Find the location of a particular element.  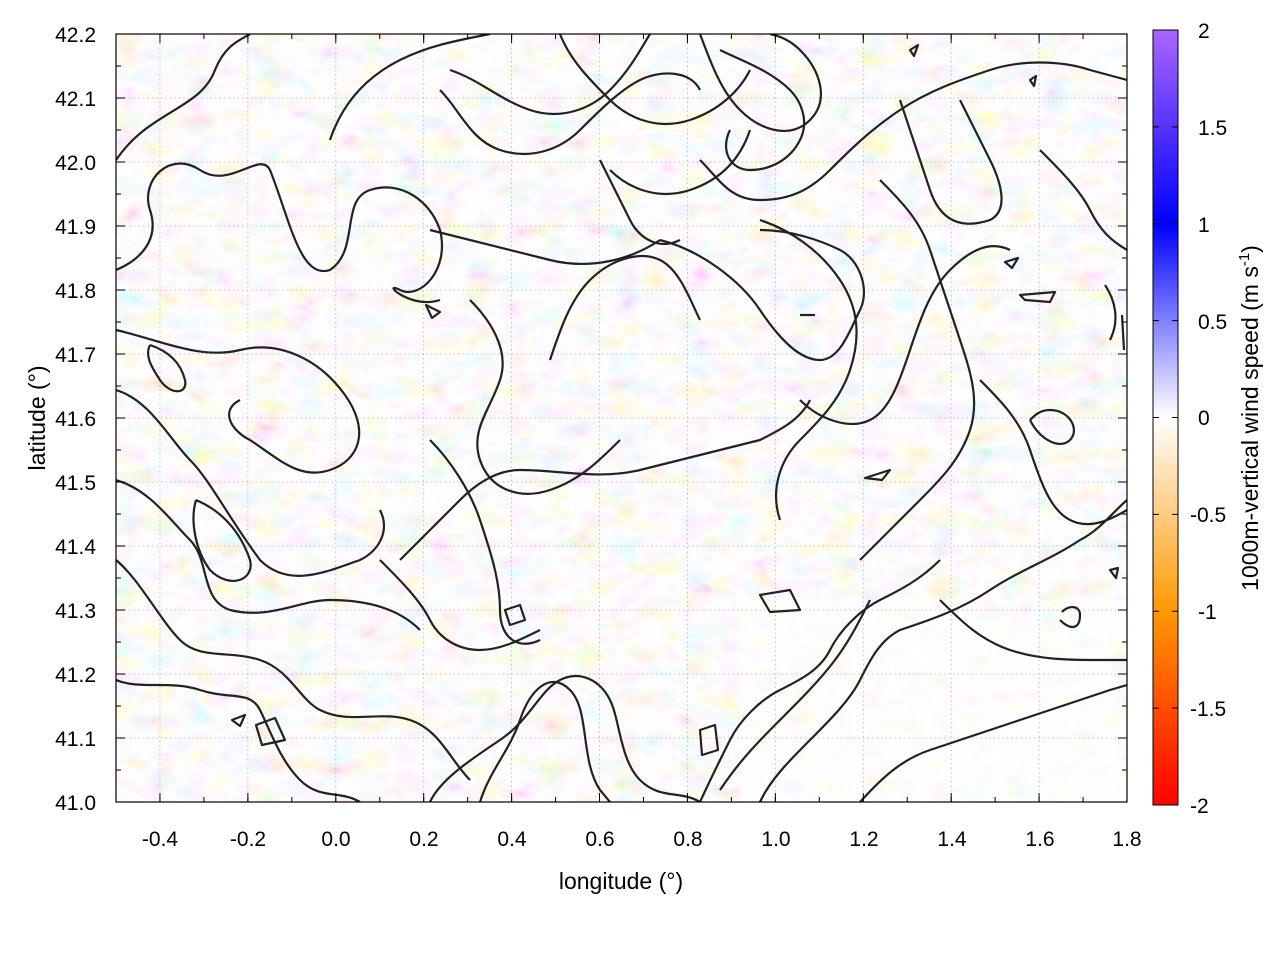

x-tick-label: -0.2 is located at coordinates (248, 839).